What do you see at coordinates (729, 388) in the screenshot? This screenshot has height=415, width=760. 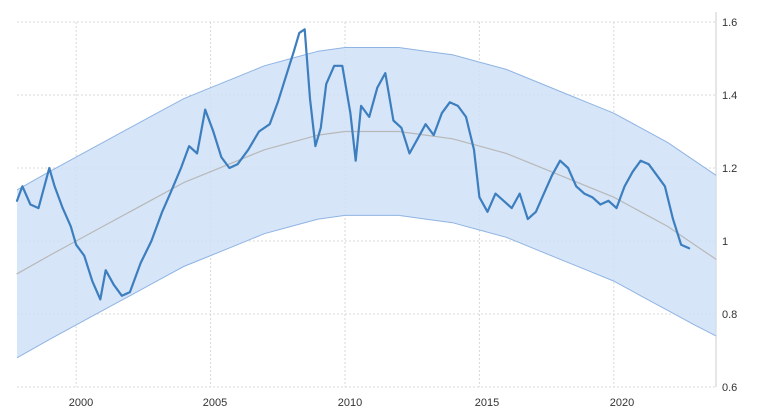 I see `y-tick-label: 0.6` at bounding box center [729, 388].